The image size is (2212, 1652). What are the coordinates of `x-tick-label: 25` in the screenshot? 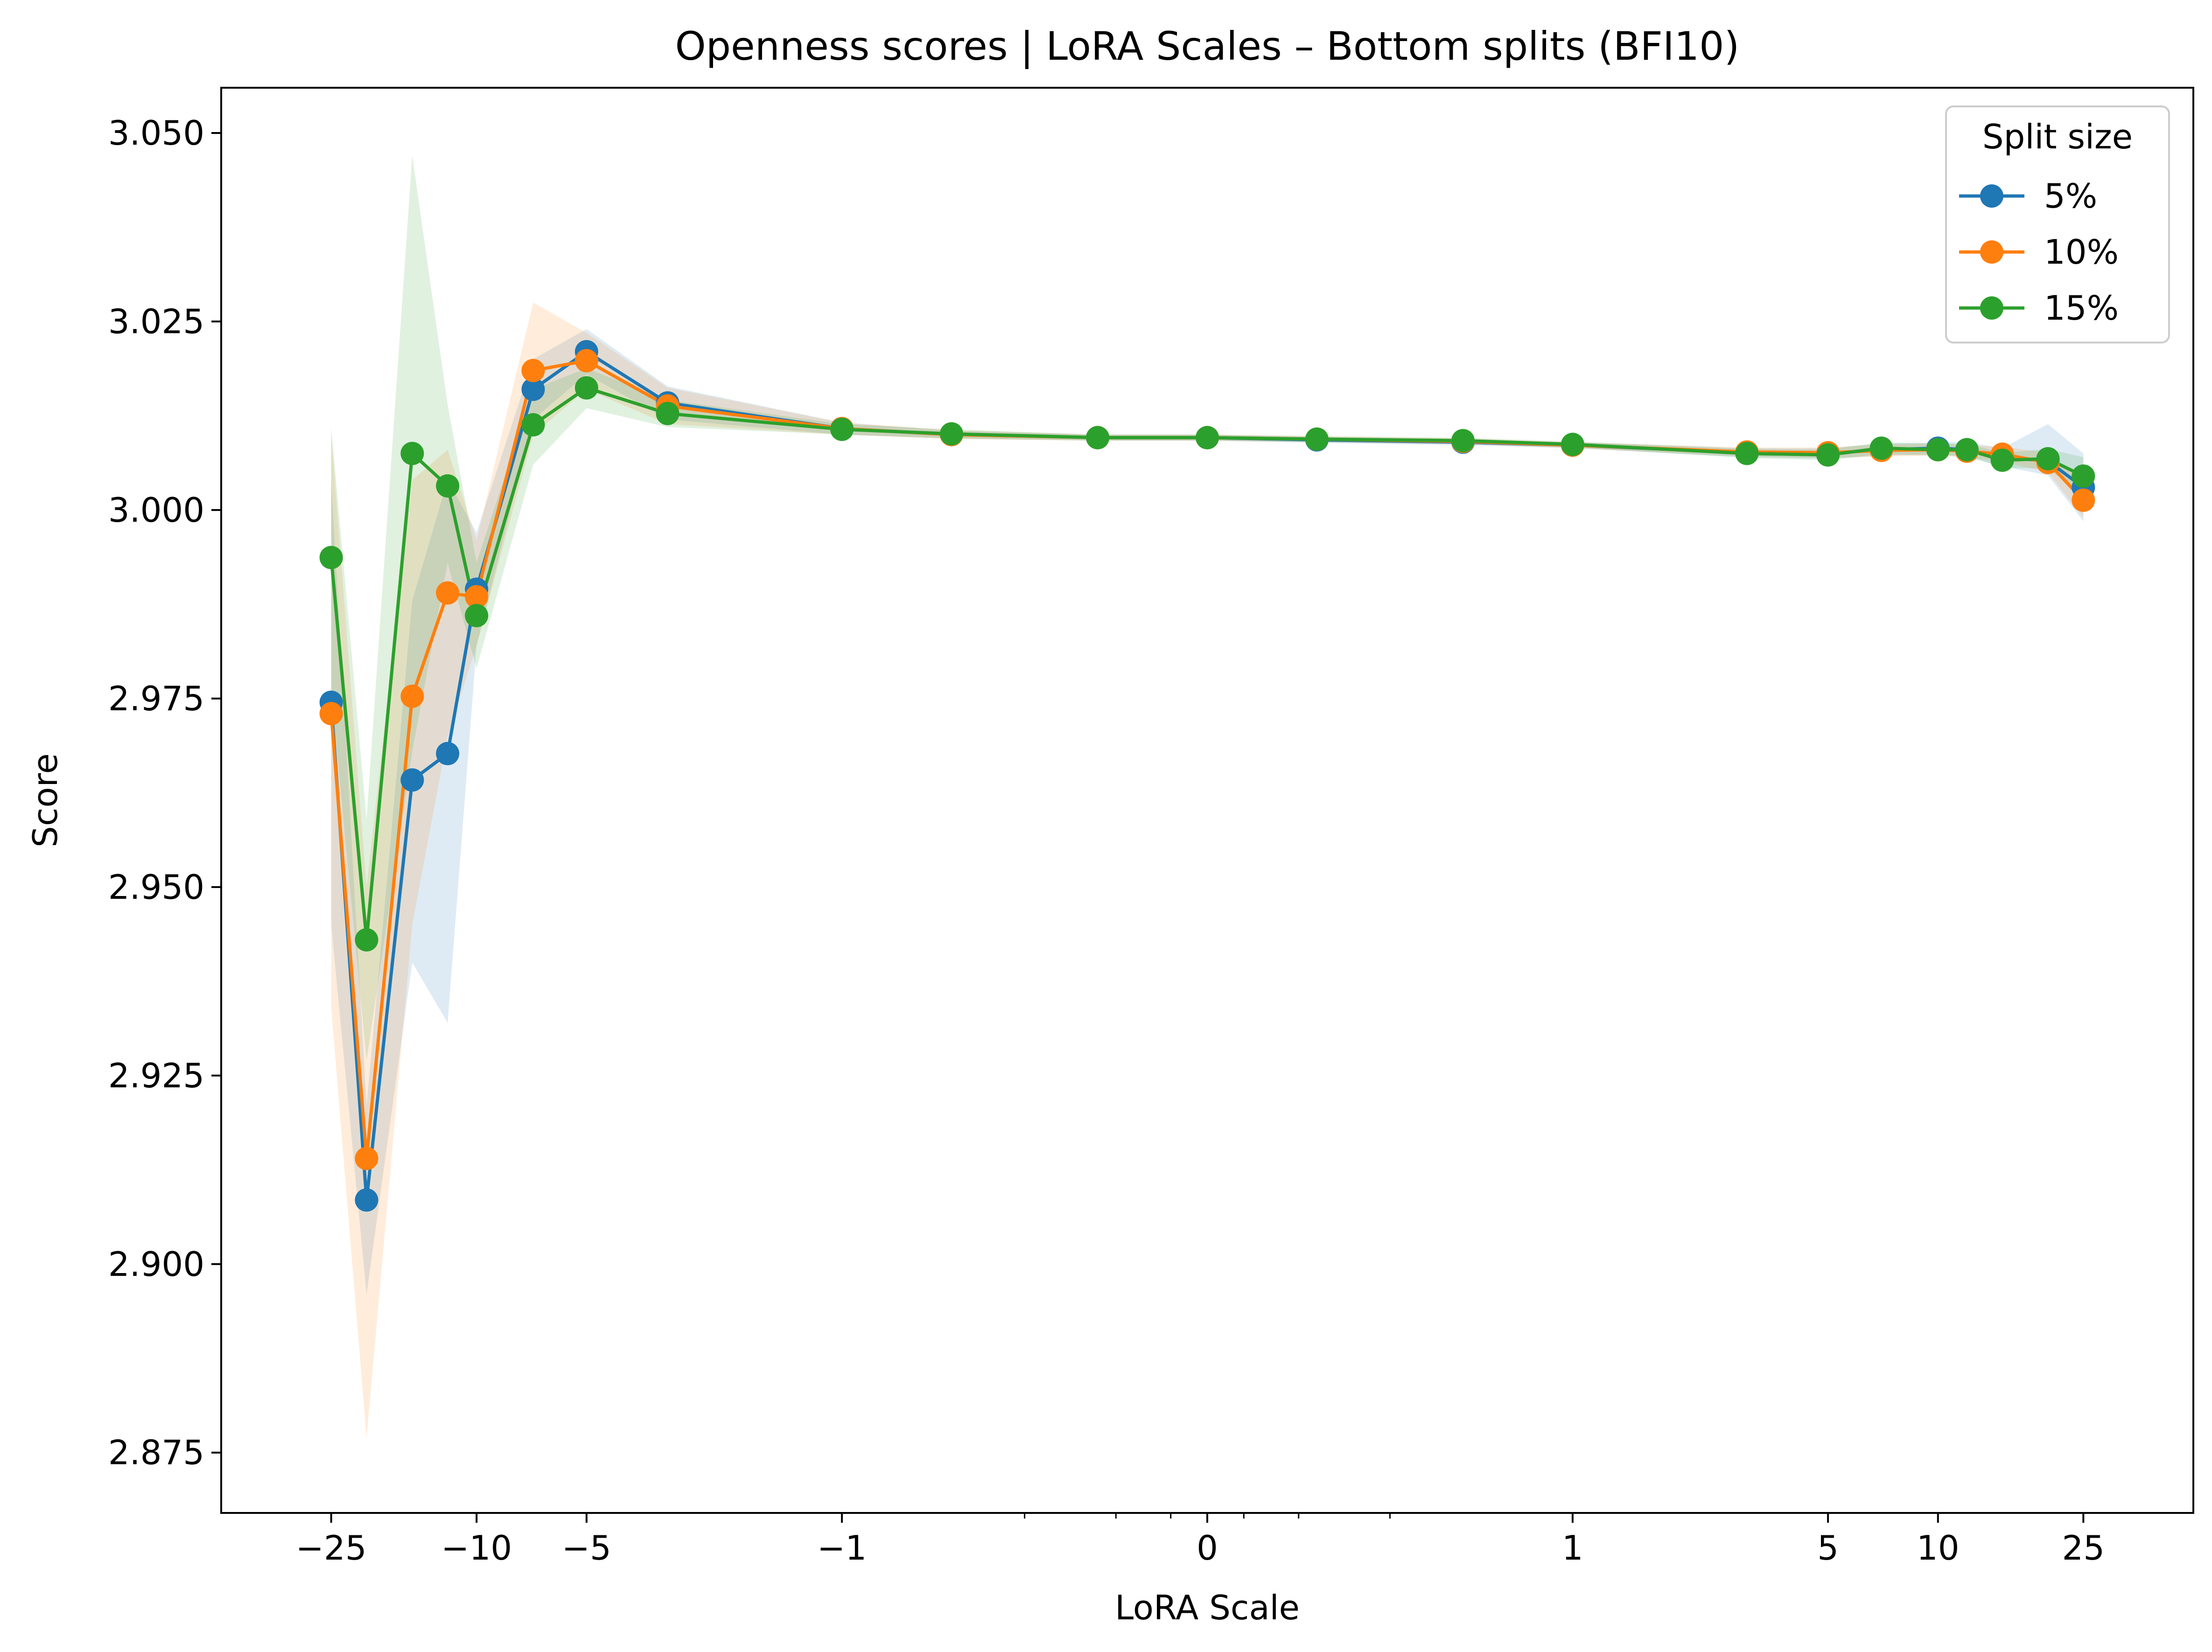 It's located at (2083, 1548).